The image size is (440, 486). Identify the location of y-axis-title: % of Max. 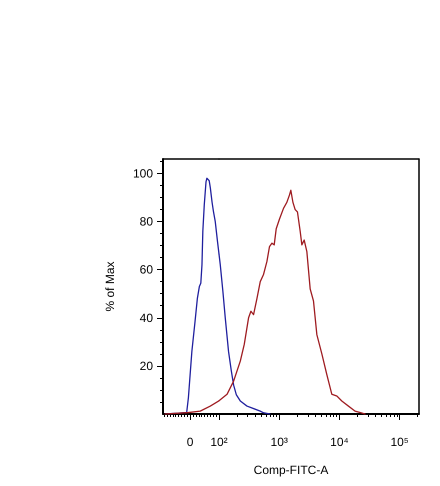
(110, 286).